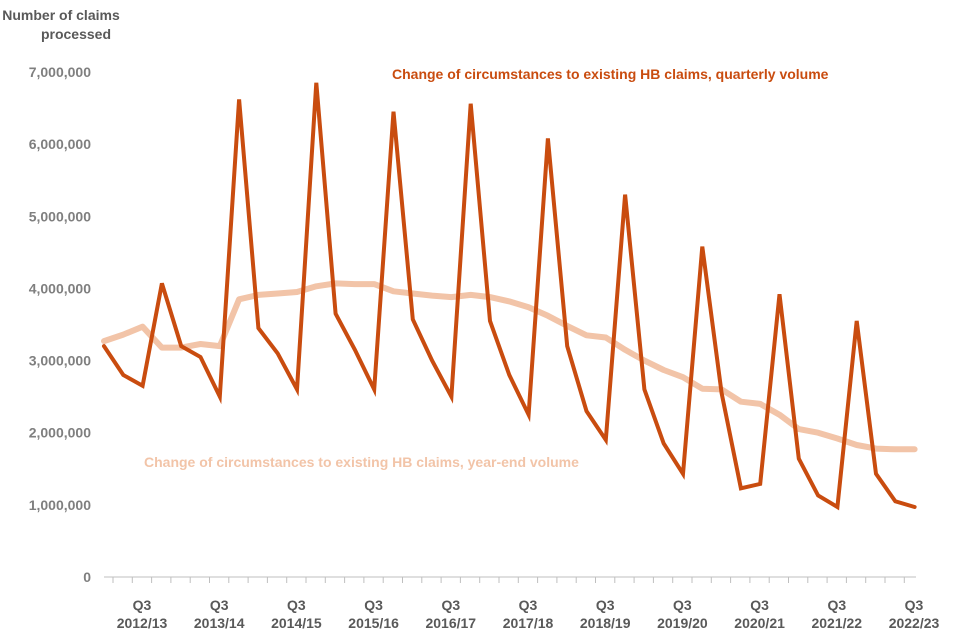  What do you see at coordinates (60, 72) in the screenshot?
I see `y-tick-label: 7,000,000` at bounding box center [60, 72].